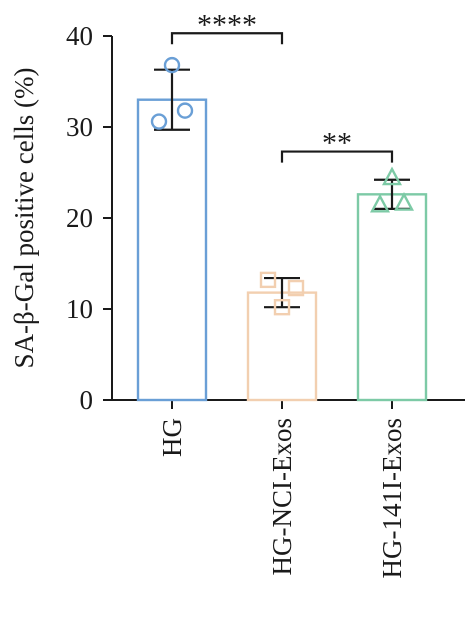 The image size is (466, 623). I want to click on x-tick-label: HG-141I-Exos, so click(392, 498).